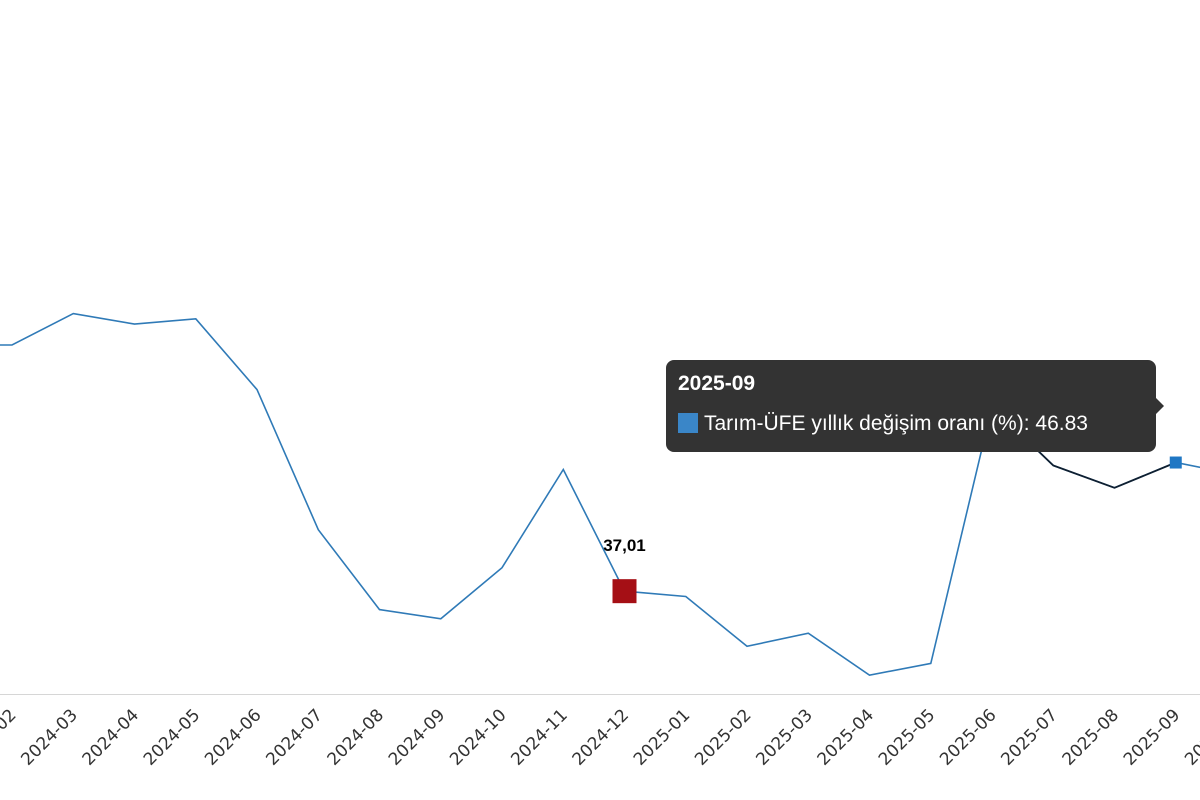 The width and height of the screenshot is (1200, 800). Describe the element at coordinates (10, 737) in the screenshot. I see `x-tick-label: 2024-02` at that location.